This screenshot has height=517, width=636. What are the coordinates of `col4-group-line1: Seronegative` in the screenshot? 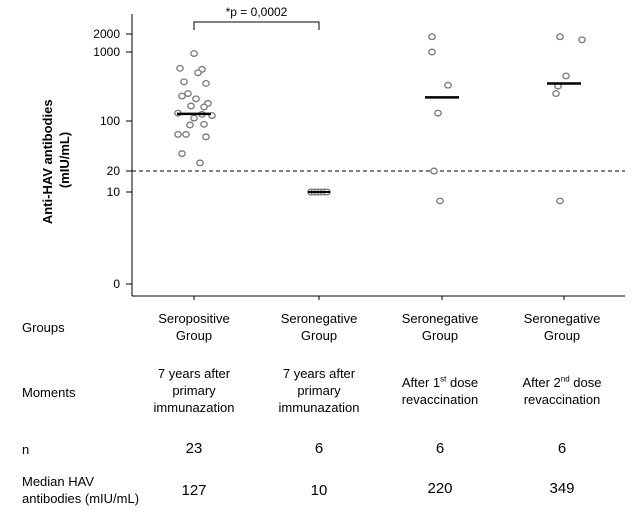 It's located at (562, 318).